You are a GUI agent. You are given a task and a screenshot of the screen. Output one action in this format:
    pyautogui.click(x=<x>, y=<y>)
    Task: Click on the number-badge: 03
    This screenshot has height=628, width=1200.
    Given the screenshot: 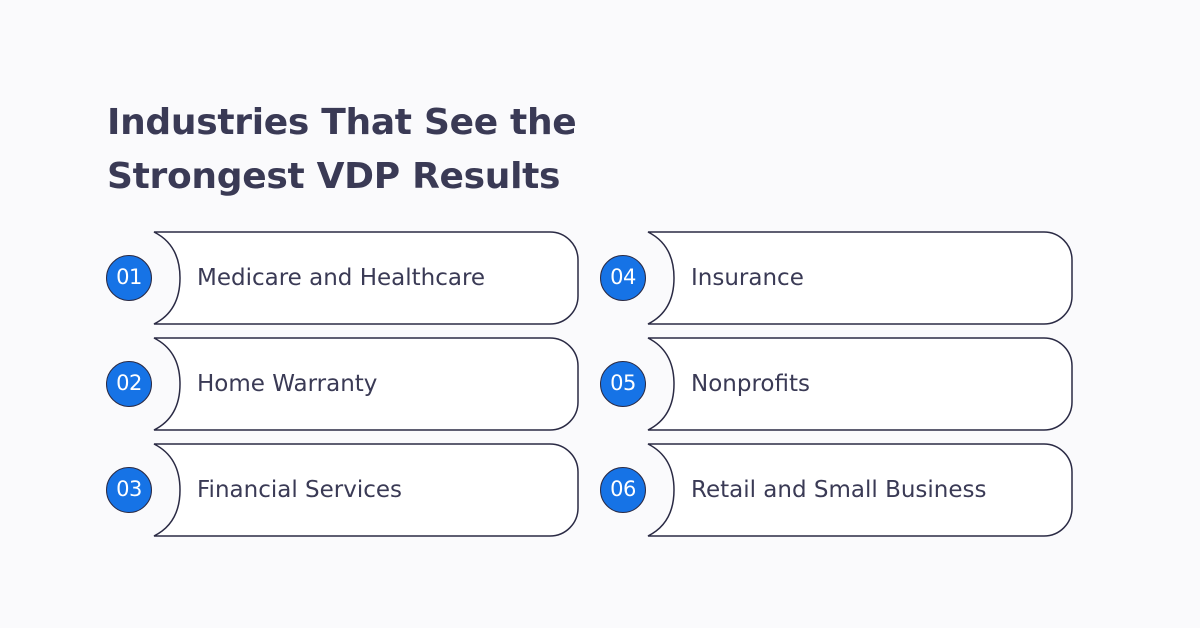 What is the action you would take?
    pyautogui.click(x=129, y=490)
    